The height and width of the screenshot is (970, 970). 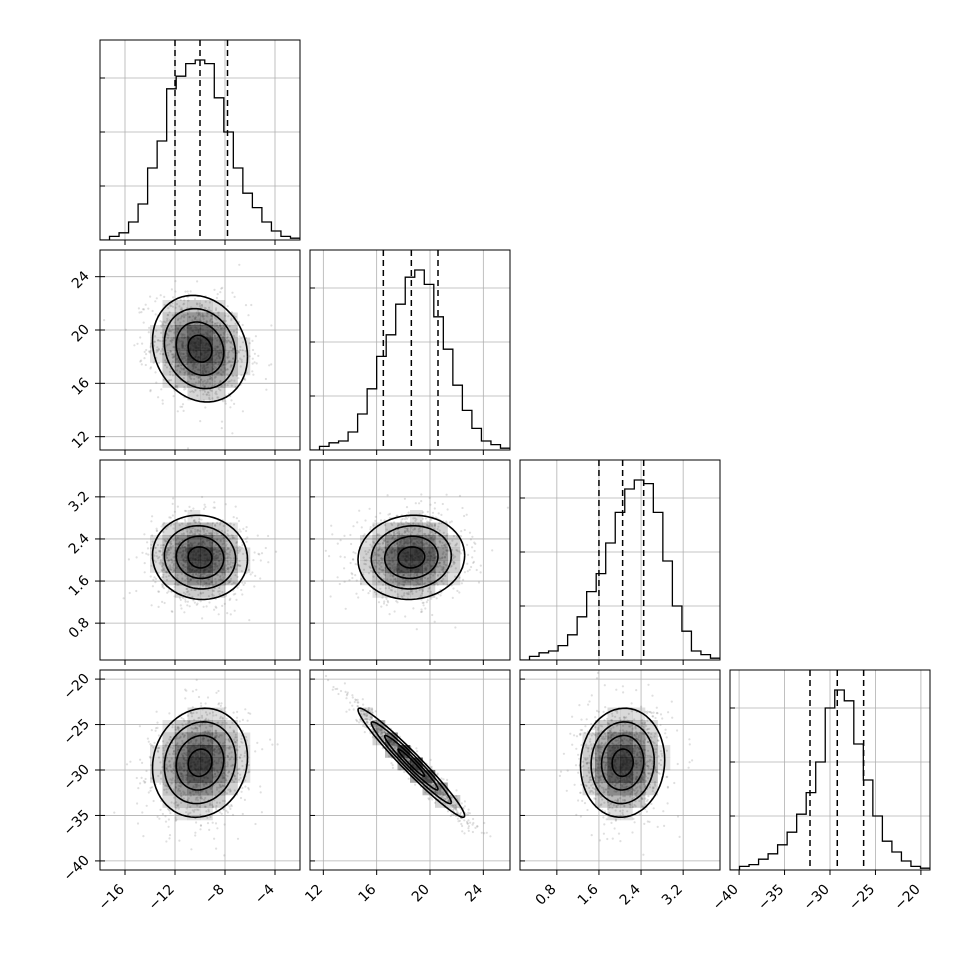 I want to click on y-tick-label: 3.2, so click(x=79, y=501).